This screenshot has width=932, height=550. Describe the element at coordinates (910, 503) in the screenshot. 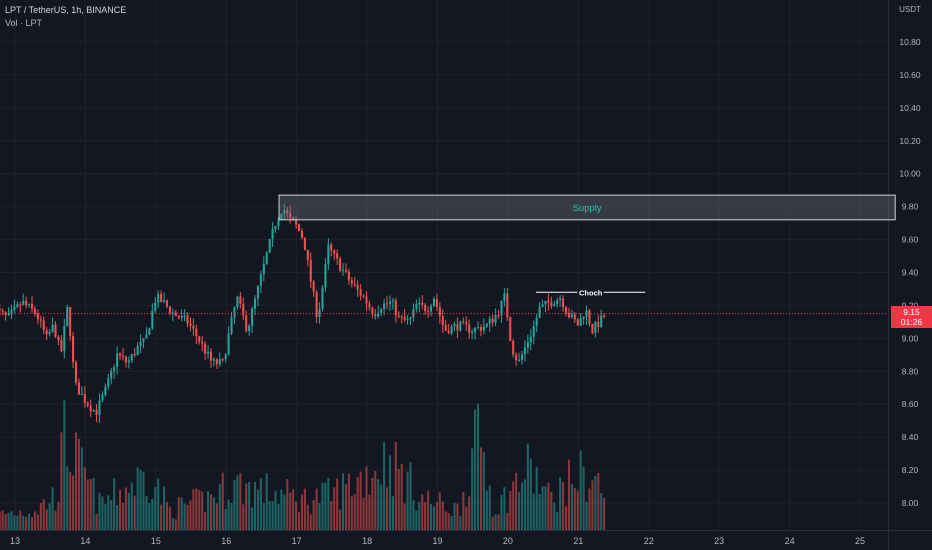

I see `price-tick-label: 8.00` at that location.